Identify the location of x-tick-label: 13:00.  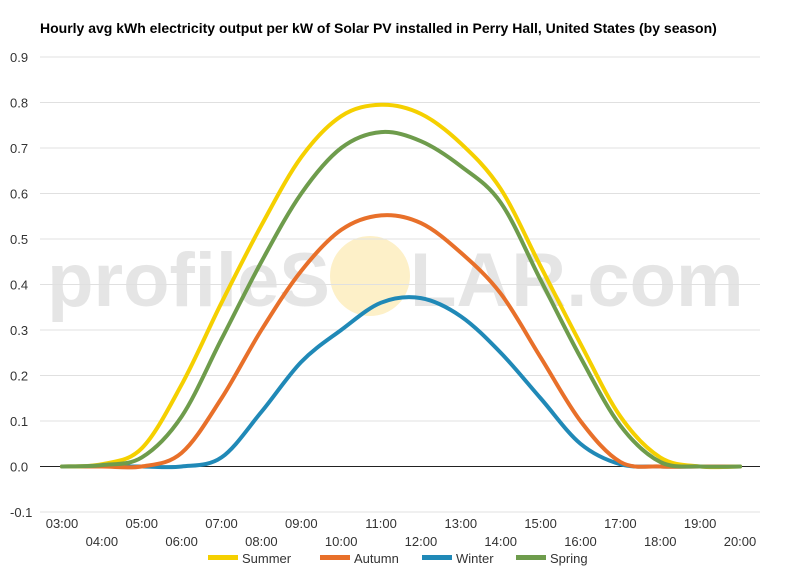
(461, 523).